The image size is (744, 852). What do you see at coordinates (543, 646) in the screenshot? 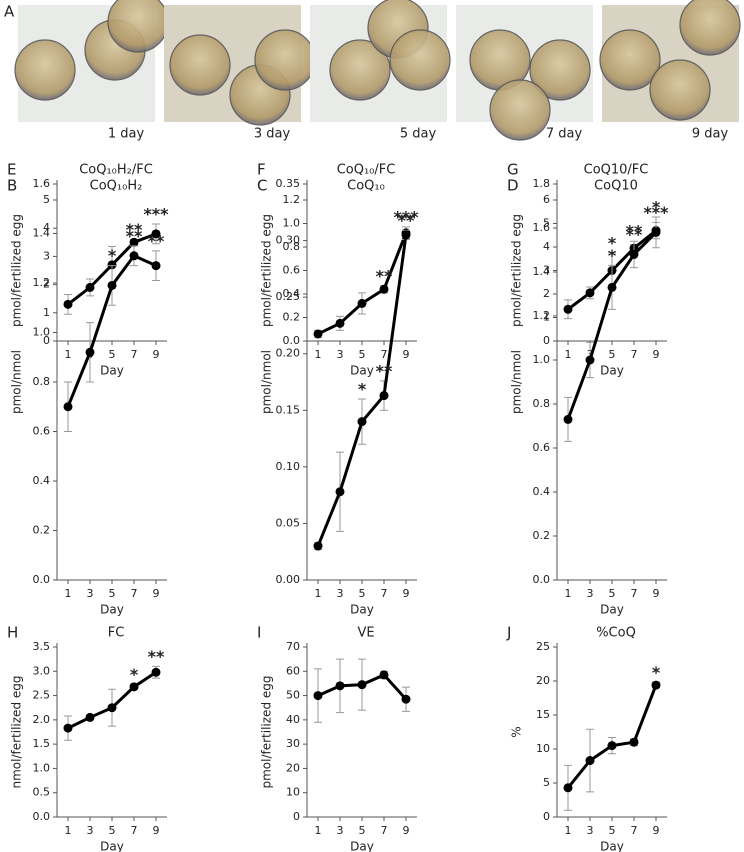
I see `y-tick-label: 25` at bounding box center [543, 646].